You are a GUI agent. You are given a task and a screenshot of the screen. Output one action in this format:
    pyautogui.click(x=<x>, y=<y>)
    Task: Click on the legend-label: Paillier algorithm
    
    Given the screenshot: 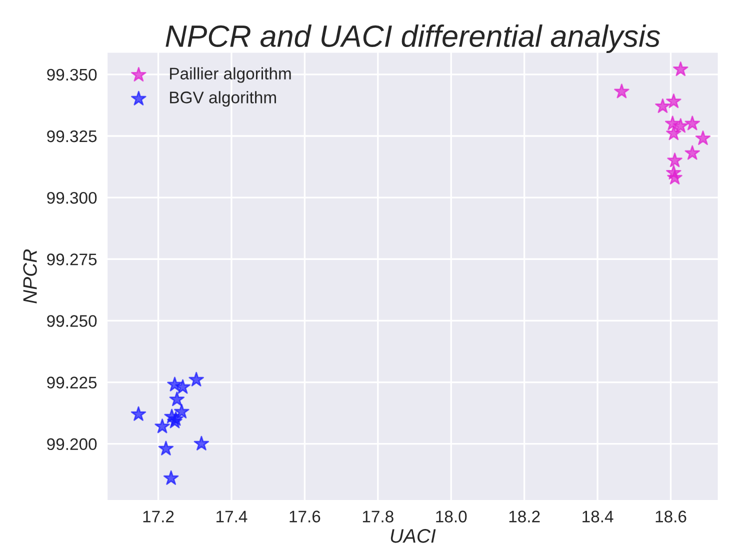 What is the action you would take?
    pyautogui.click(x=230, y=75)
    